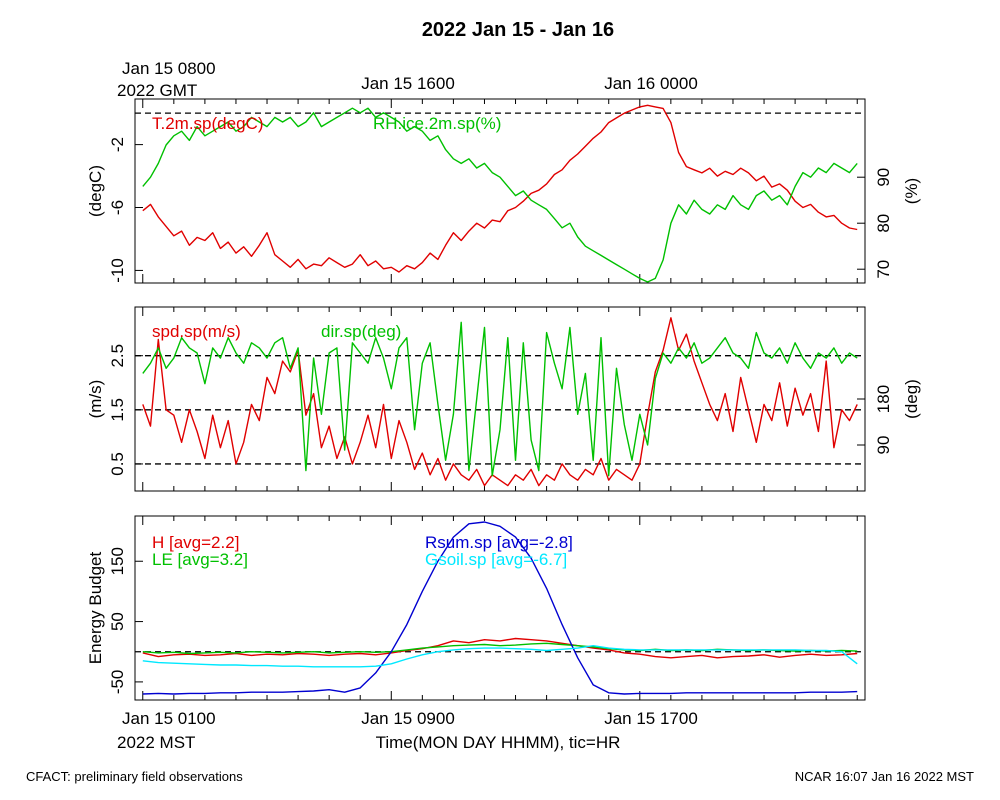 This screenshot has width=1000, height=800. I want to click on y-tick-label-left: 50, so click(117, 621).